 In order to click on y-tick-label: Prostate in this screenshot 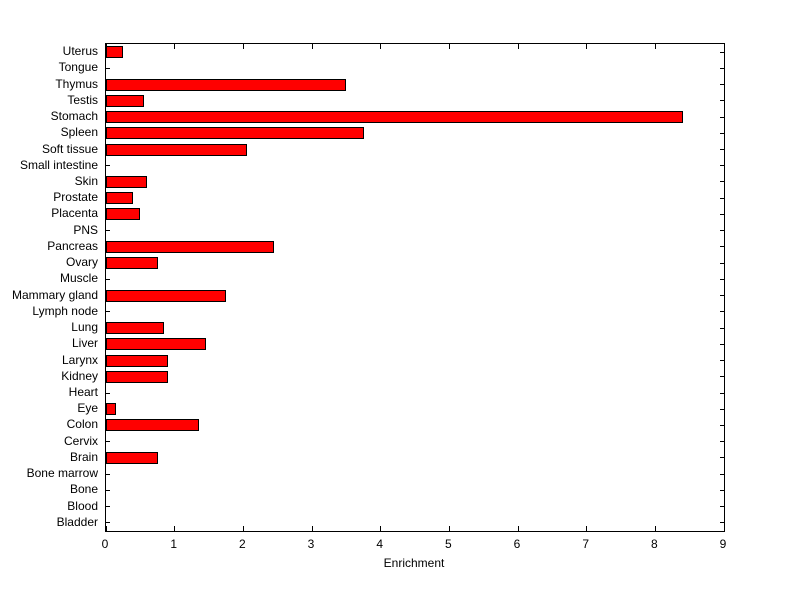, I will do `click(75, 197)`.